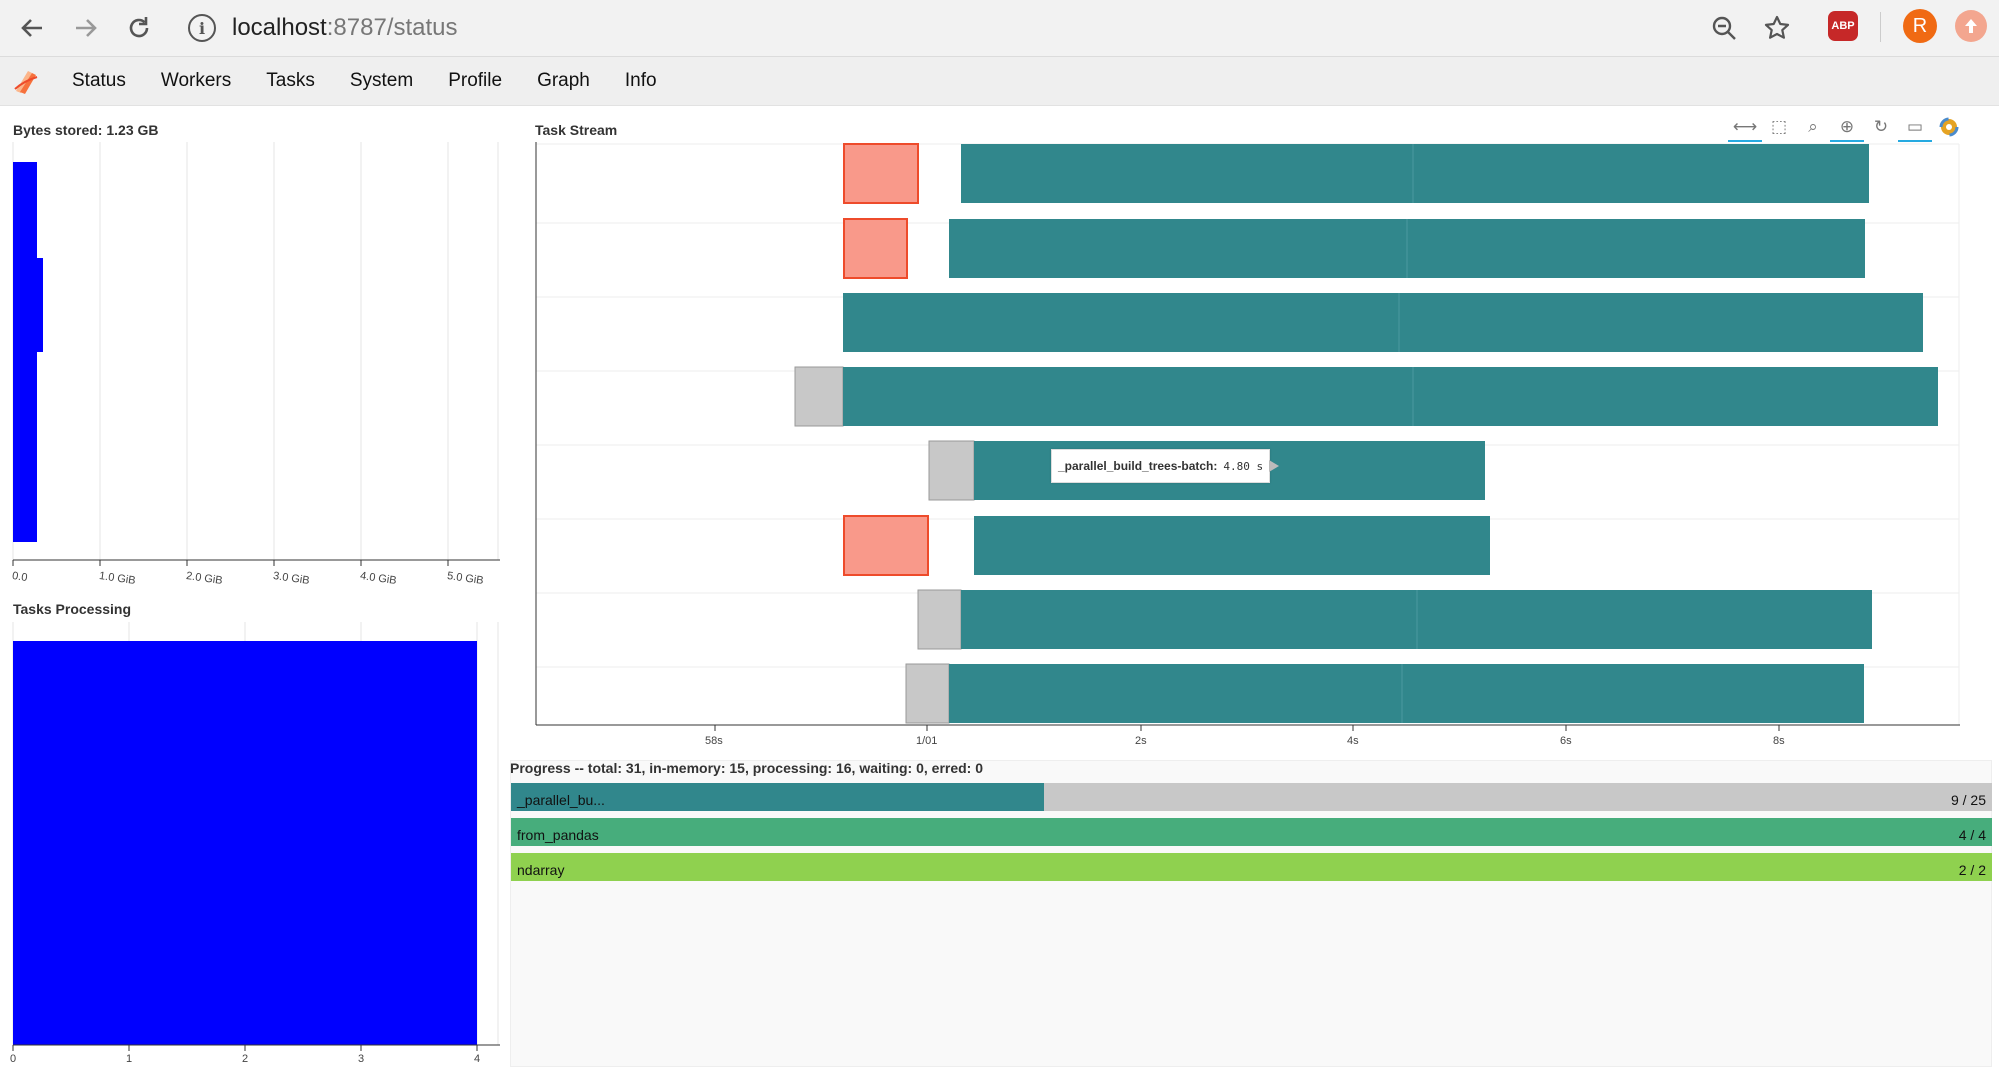 Image resolution: width=1999 pixels, height=1080 pixels. Describe the element at coordinates (72, 609) in the screenshot. I see `tasks-processing-title: Tasks Processing` at that location.